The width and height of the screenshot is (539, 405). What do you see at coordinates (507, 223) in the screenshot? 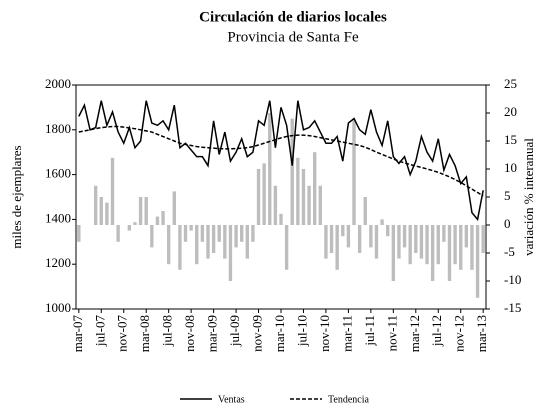
I see `y2-tick-label: 0` at bounding box center [507, 223].